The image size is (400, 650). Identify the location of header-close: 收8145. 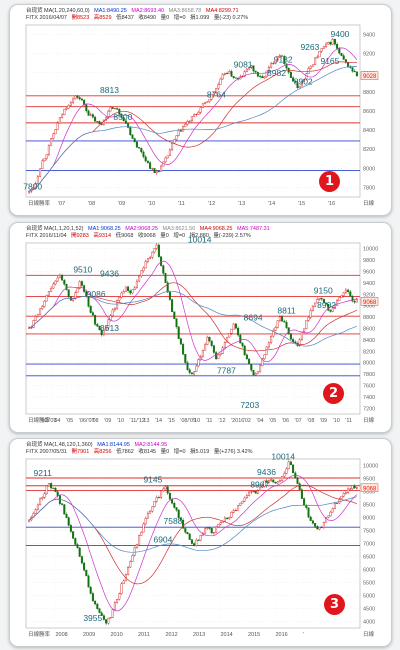
(147, 452).